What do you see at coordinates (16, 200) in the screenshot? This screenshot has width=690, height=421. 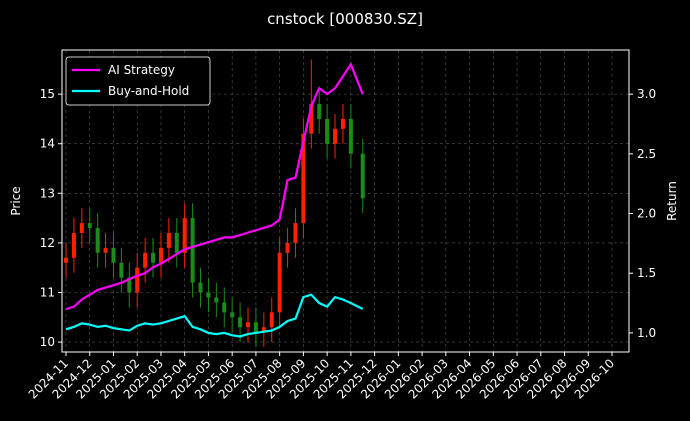 I see `y-axis-label: Price` at bounding box center [16, 200].